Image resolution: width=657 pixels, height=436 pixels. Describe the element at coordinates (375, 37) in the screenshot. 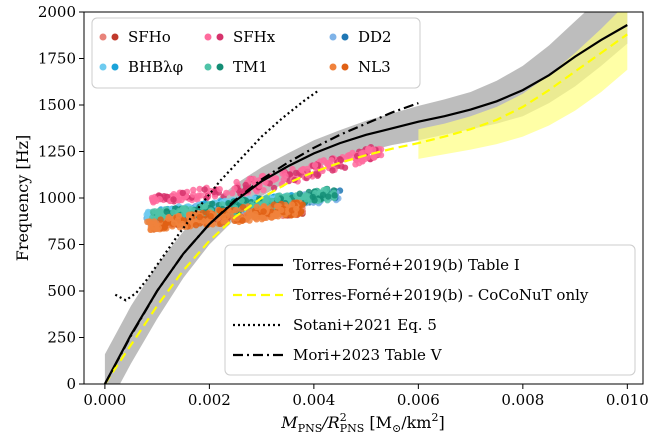

I see `legend-label: DD2` at that location.